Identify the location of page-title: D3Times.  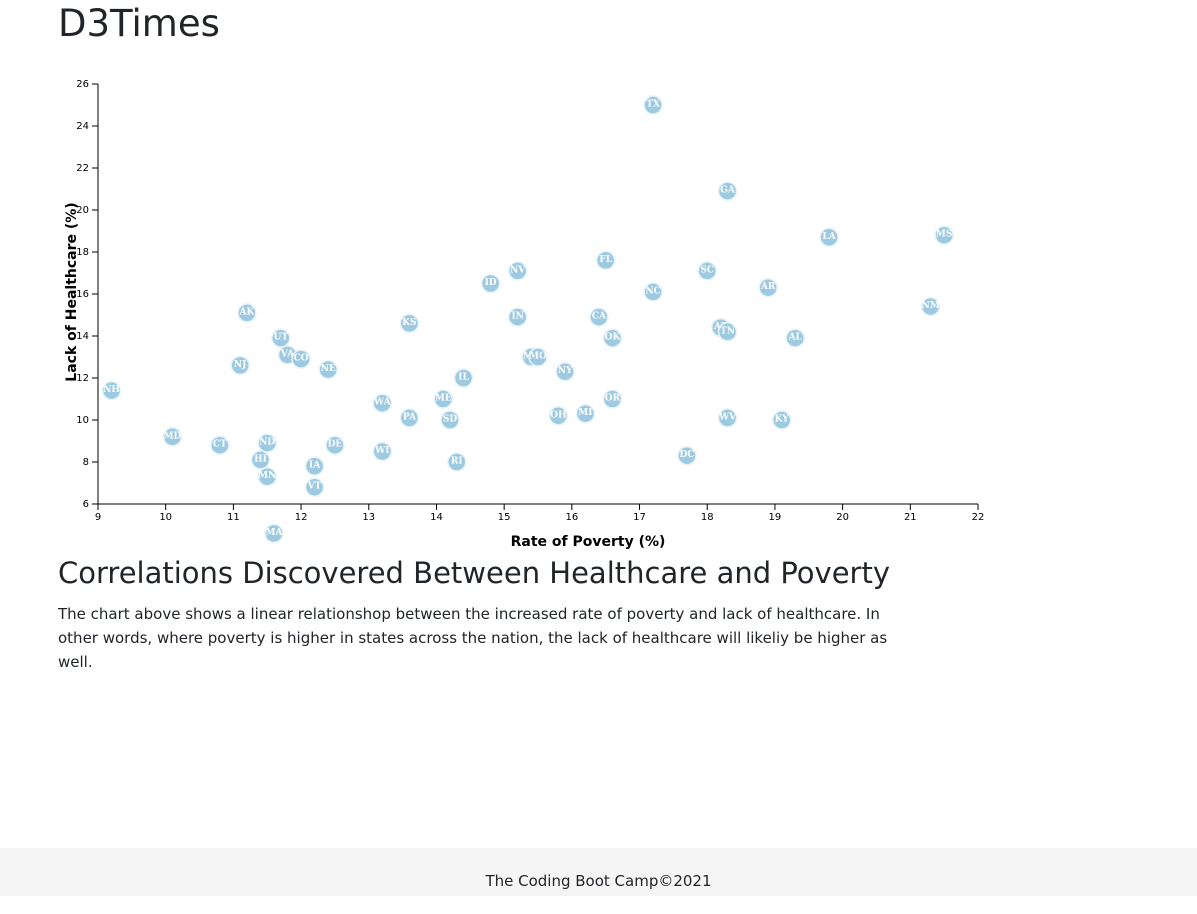
(139, 23).